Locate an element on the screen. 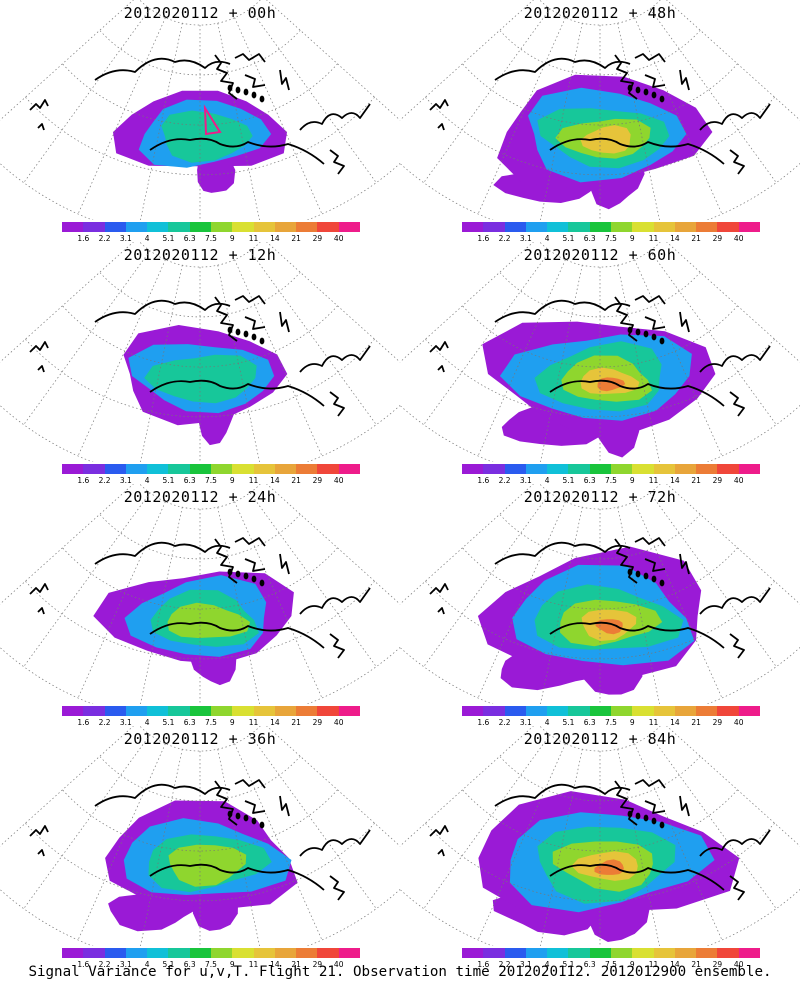 This screenshot has height=1000, width=800. colorbar-tick-label: 6.3 is located at coordinates (189, 480).